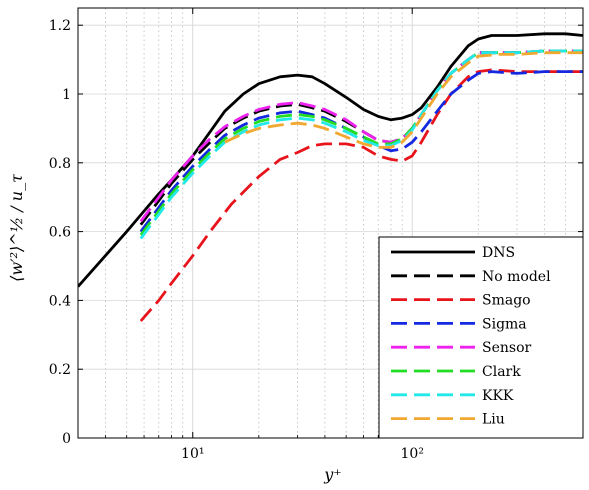 The height and width of the screenshot is (490, 589). Describe the element at coordinates (60, 233) in the screenshot. I see `y-tick-label: 0.6` at that location.